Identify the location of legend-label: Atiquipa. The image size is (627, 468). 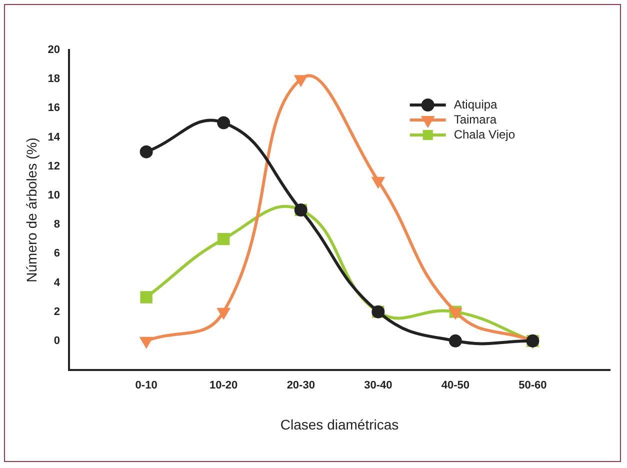
(476, 104).